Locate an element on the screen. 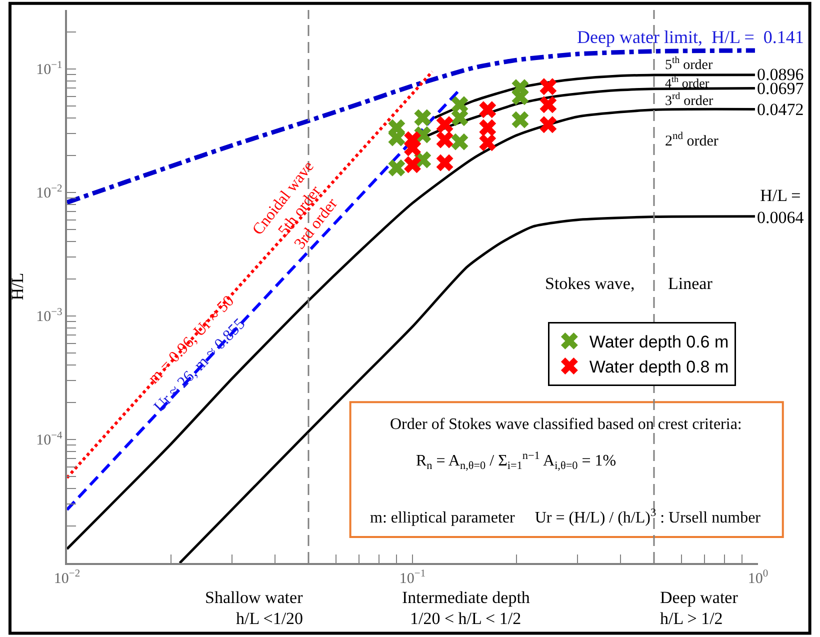 Image resolution: width=820 pixels, height=637 pixels. legend-label: Water depth 0.6 m is located at coordinates (659, 342).